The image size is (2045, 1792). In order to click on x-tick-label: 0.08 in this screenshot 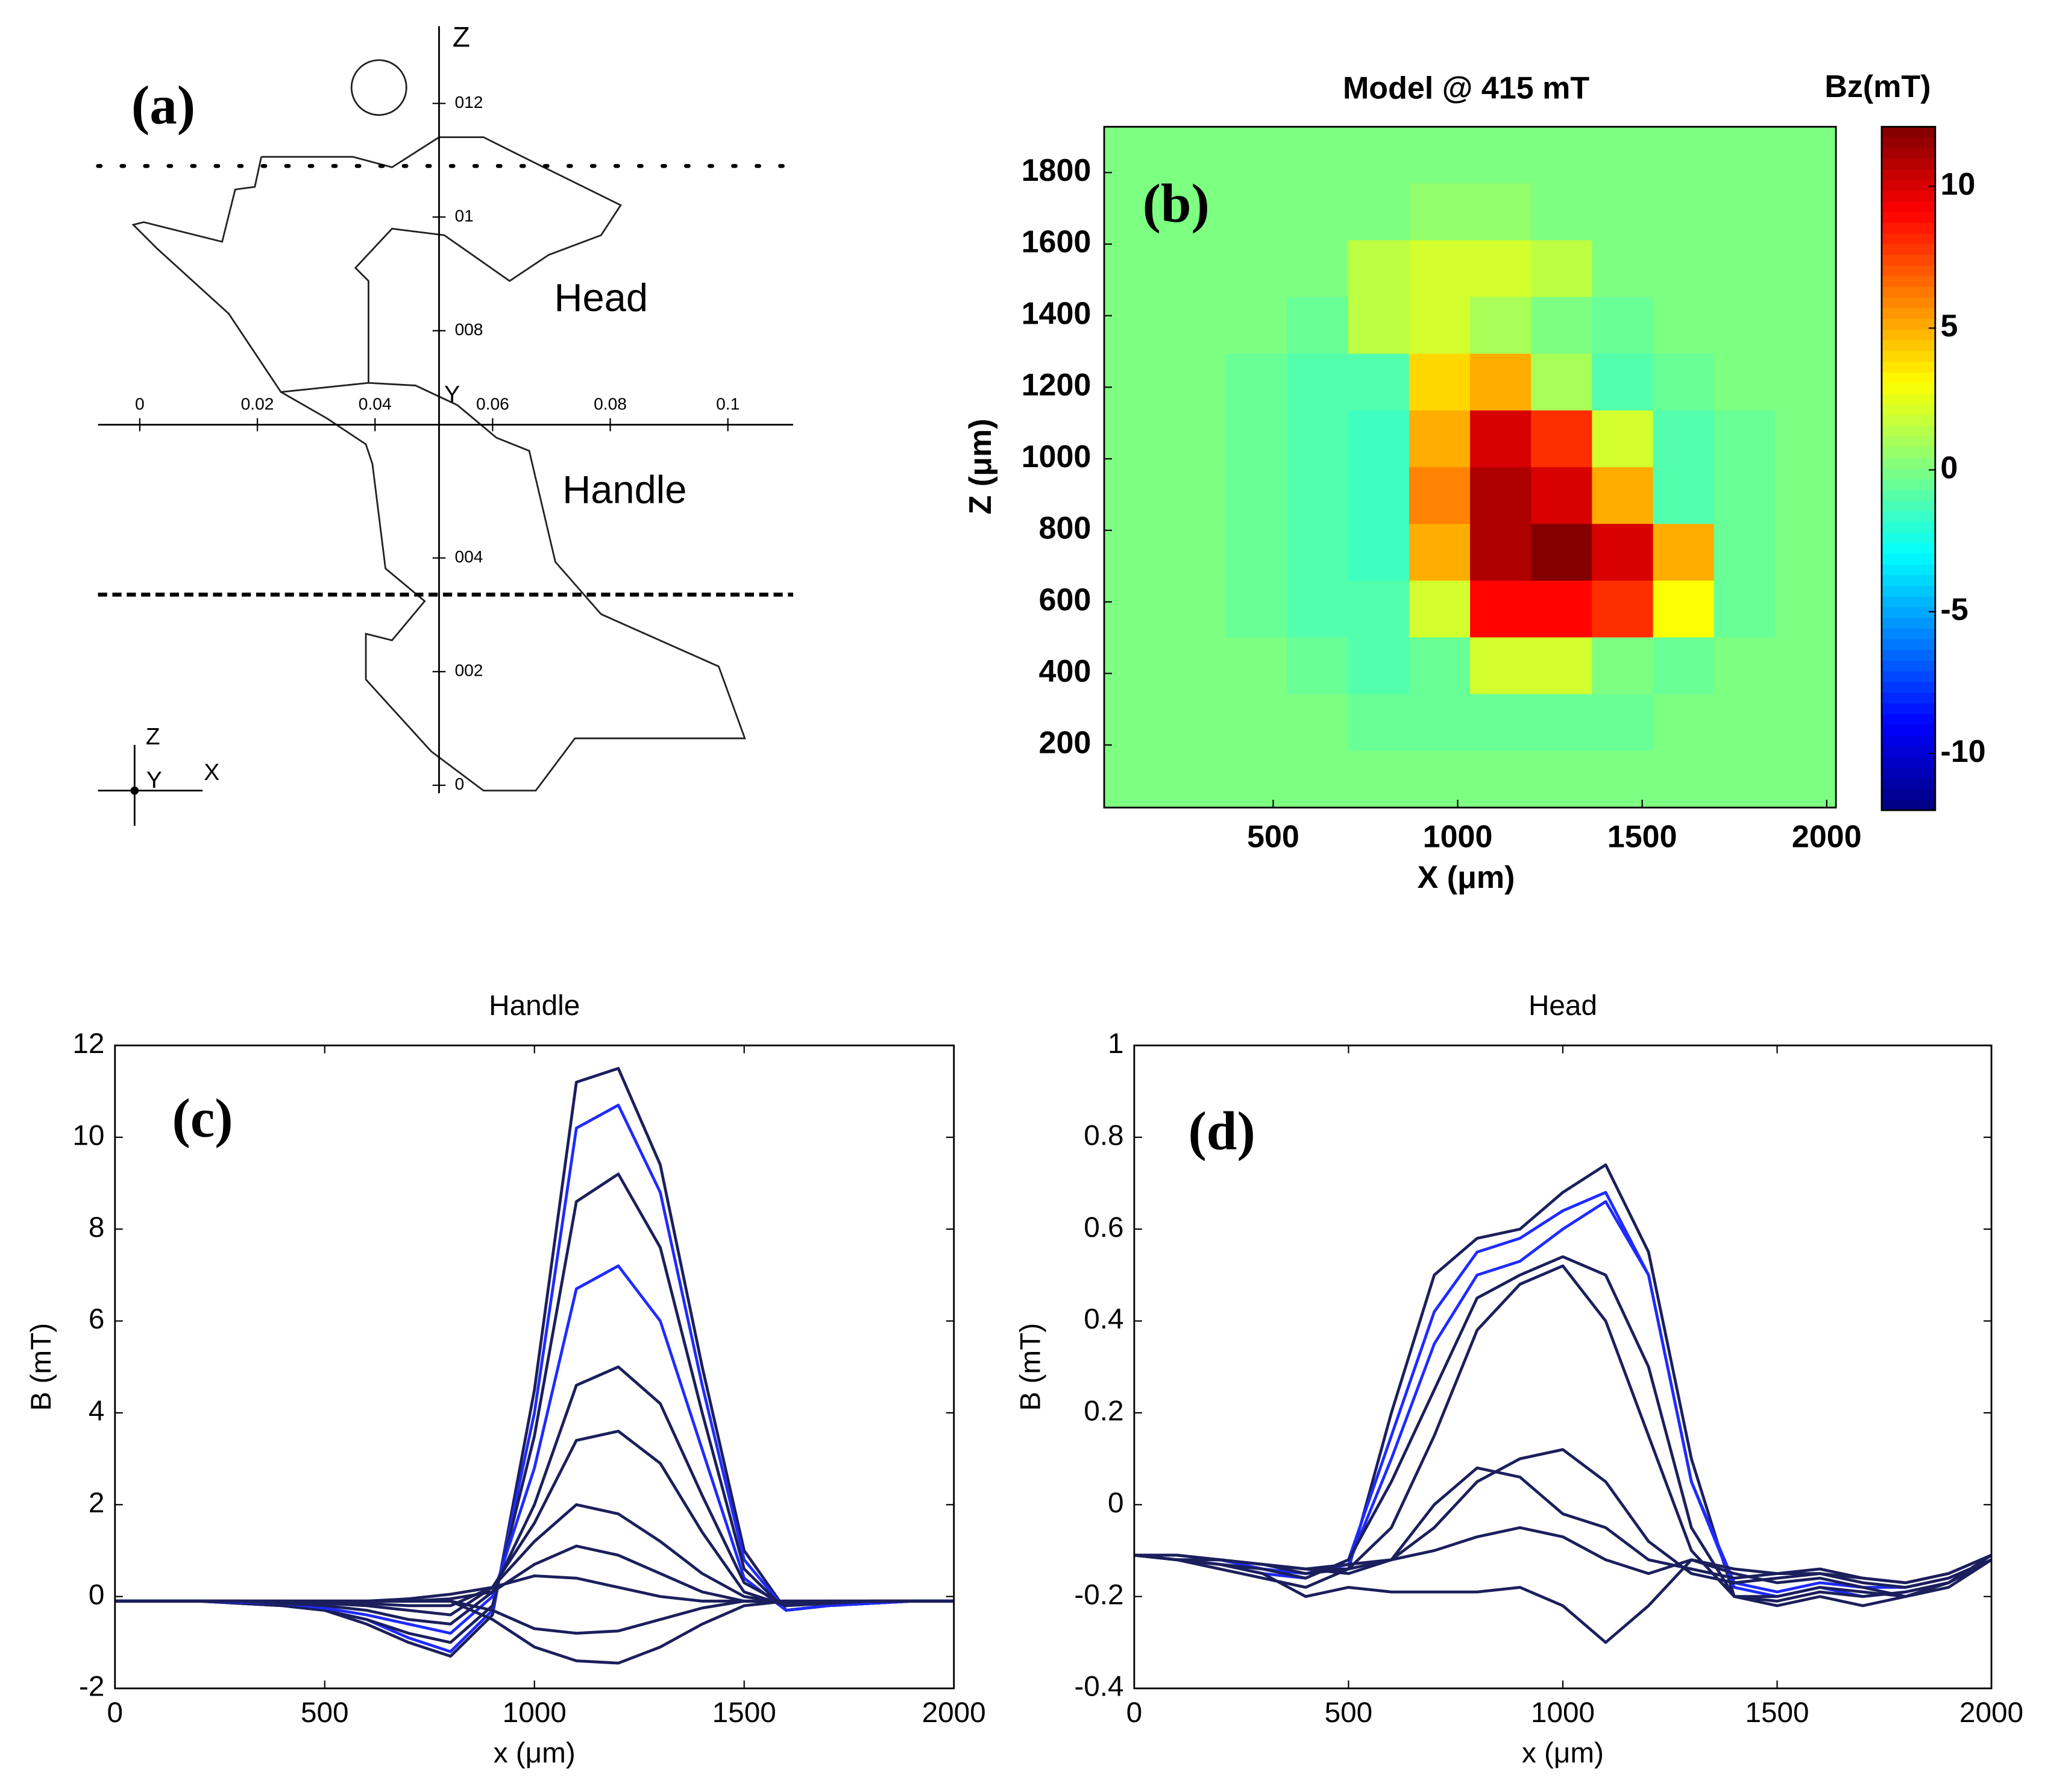, I will do `click(610, 403)`.